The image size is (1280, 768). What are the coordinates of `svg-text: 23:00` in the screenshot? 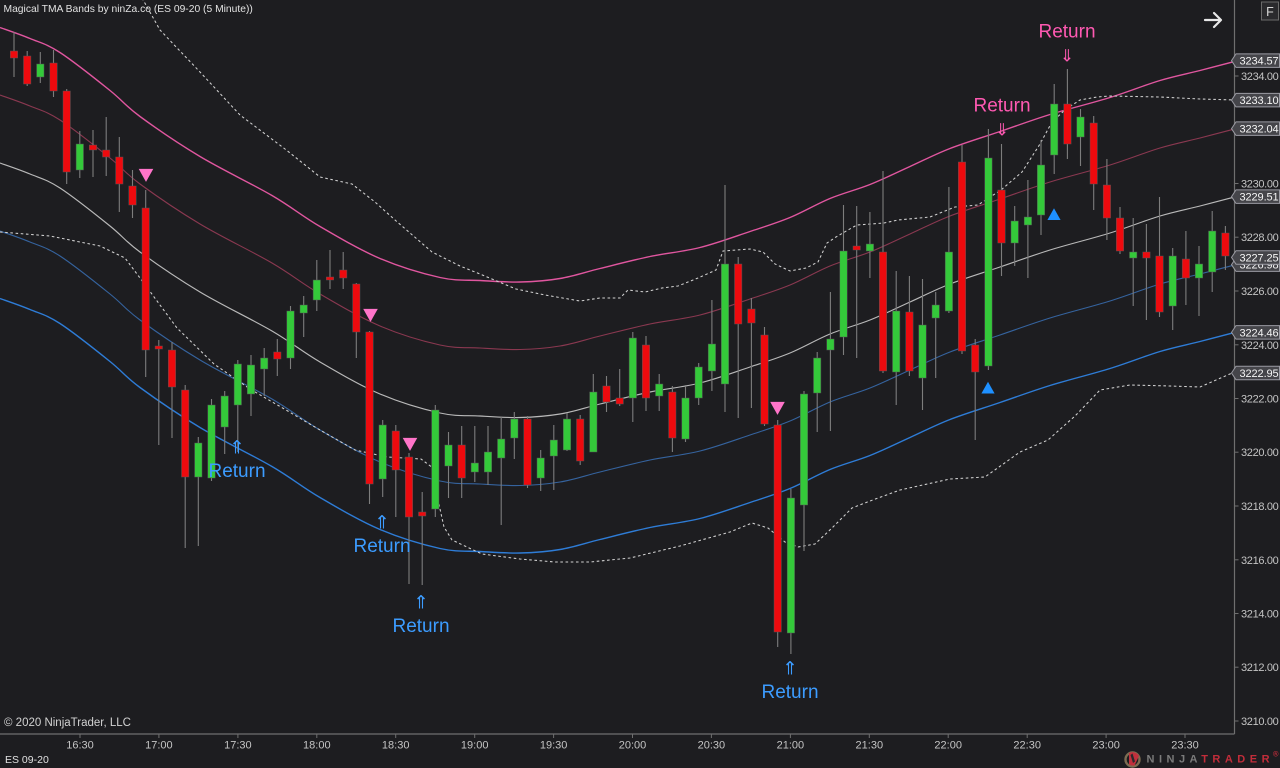 It's located at (1106, 746).